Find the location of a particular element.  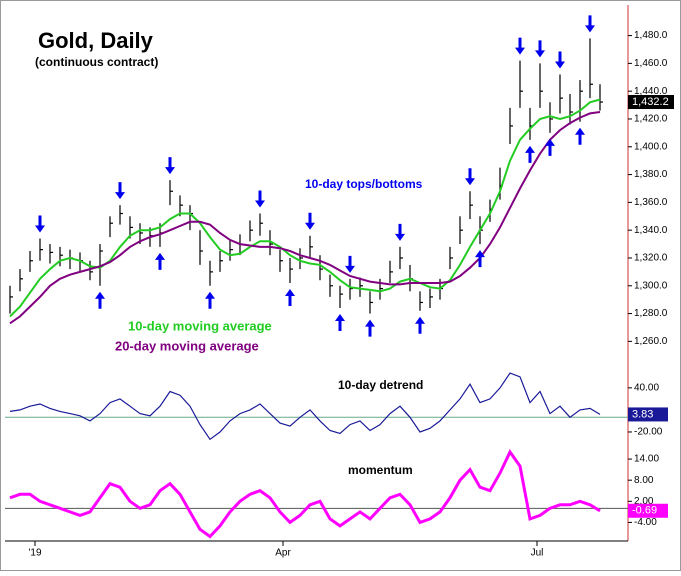

legend-label: 10-day moving average is located at coordinates (200, 325).